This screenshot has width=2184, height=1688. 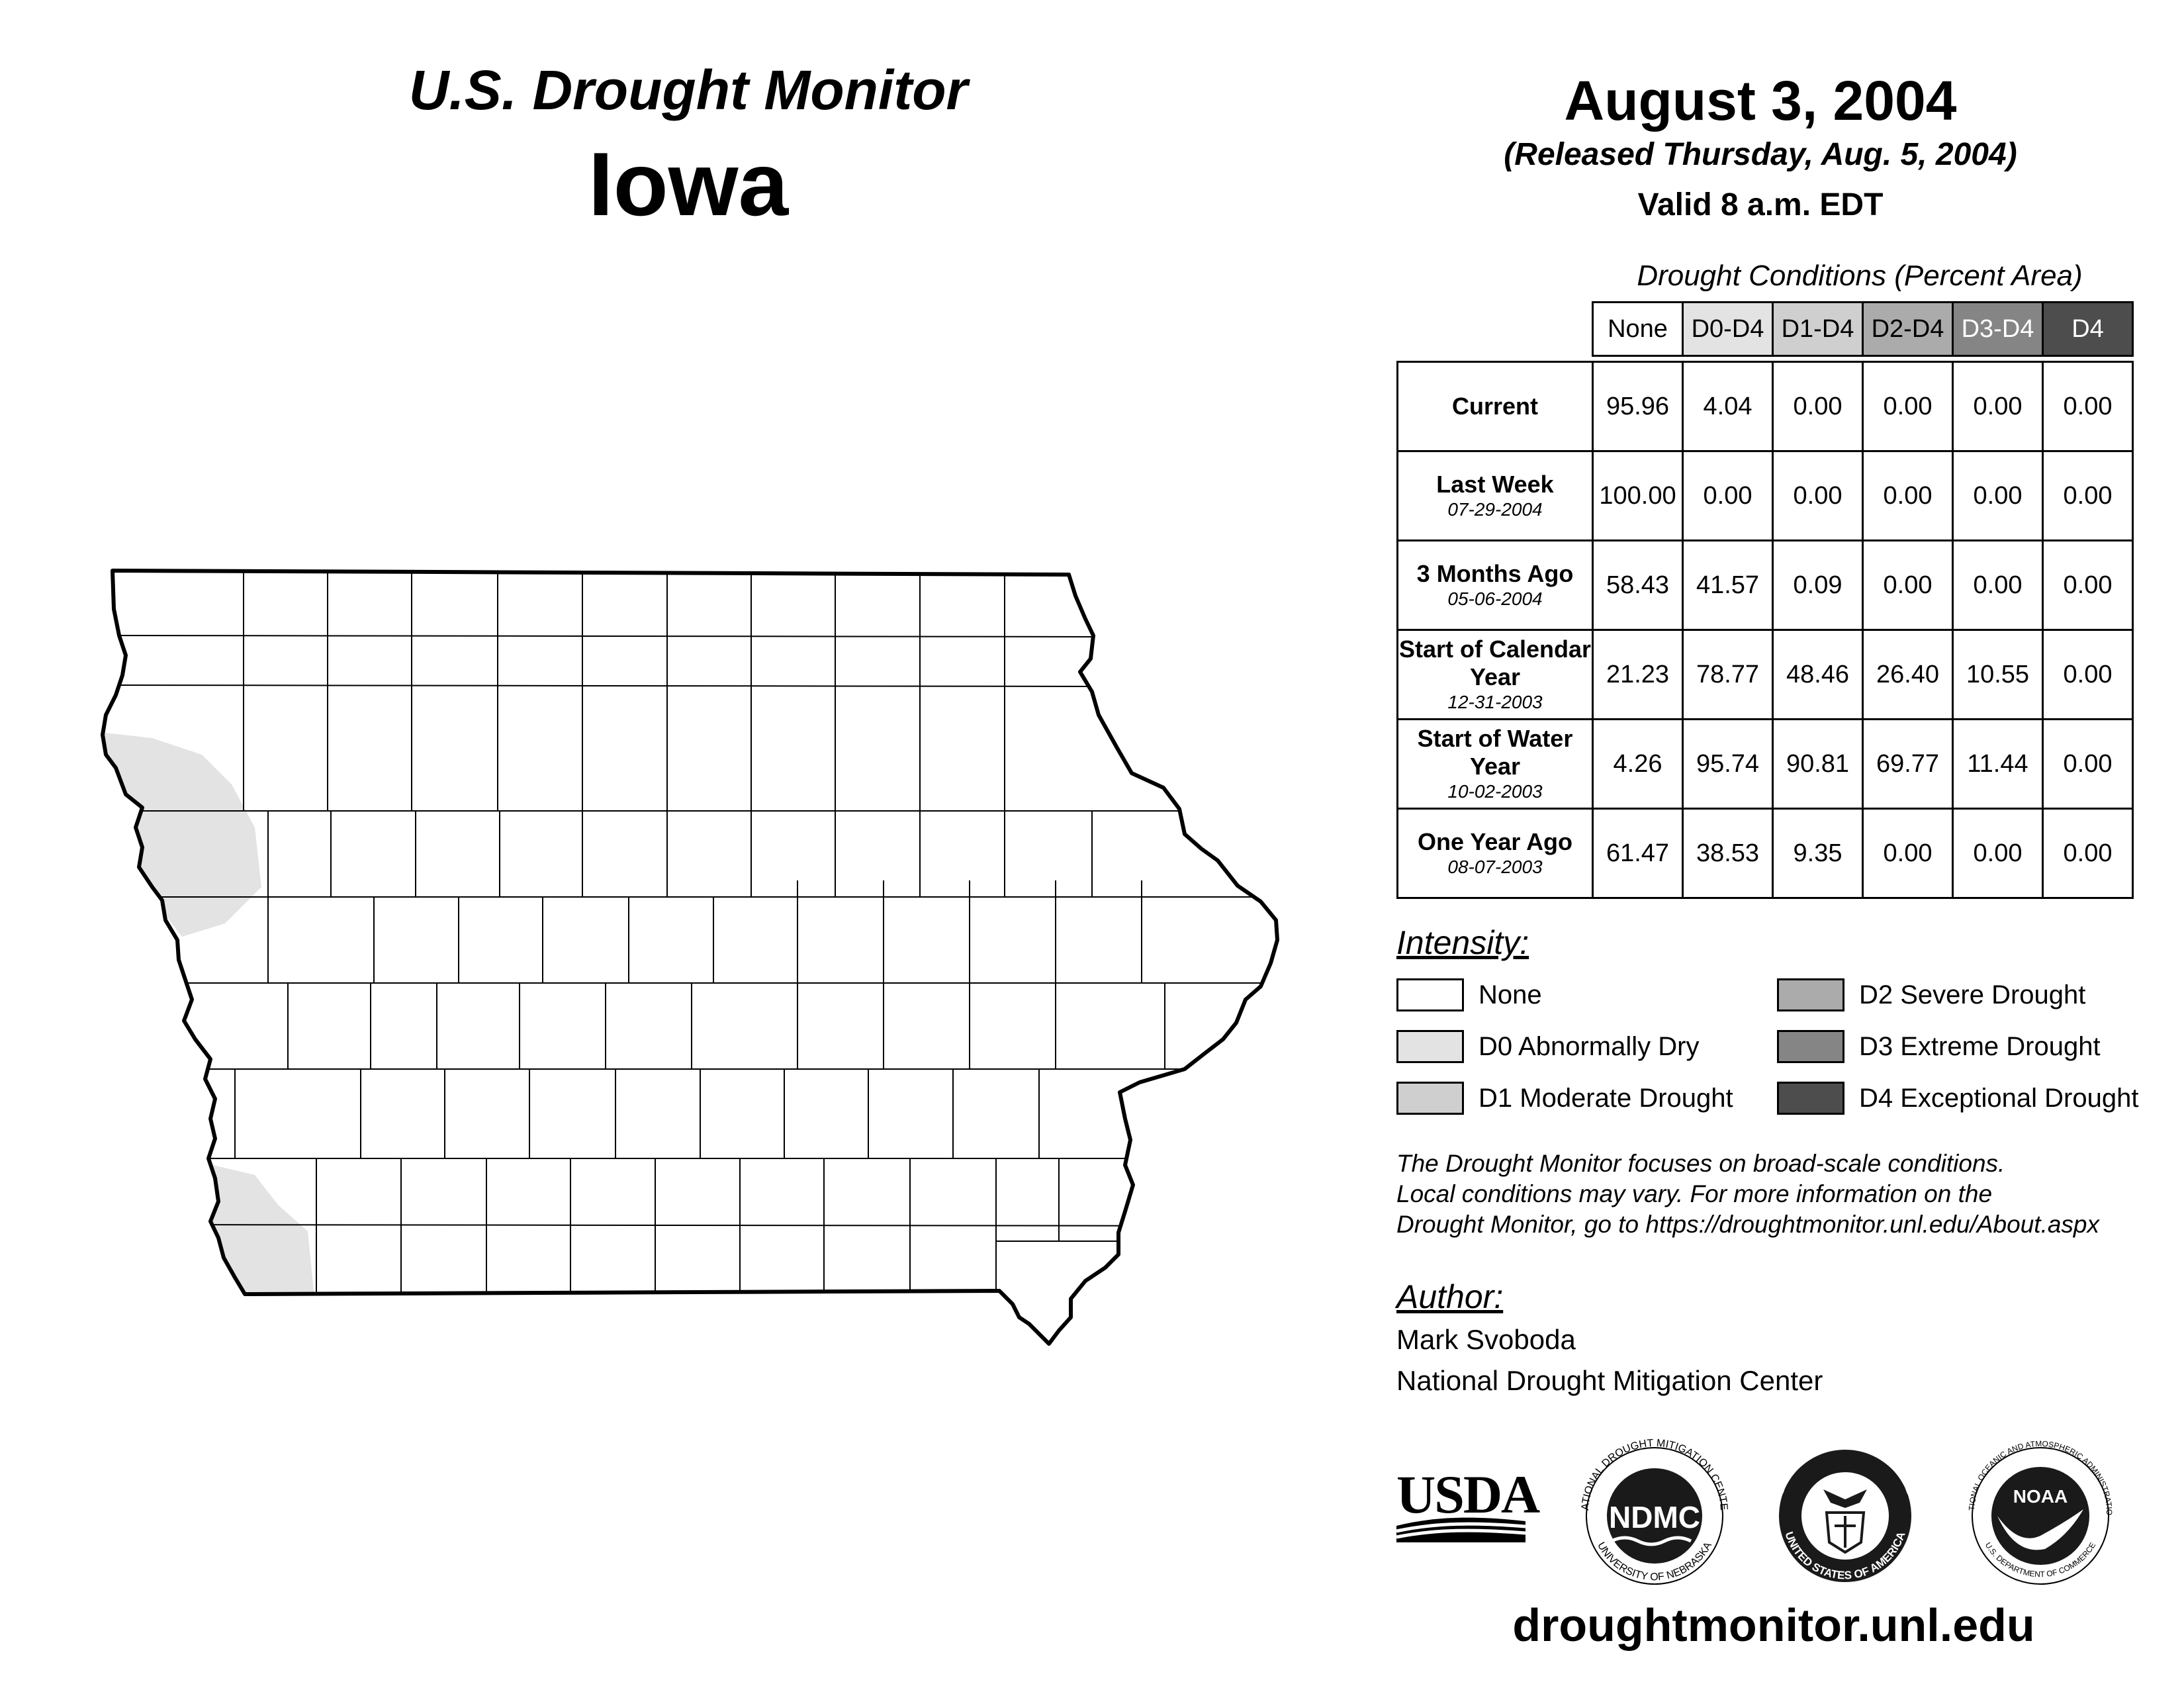 What do you see at coordinates (1638, 853) in the screenshot?
I see `table-cell: 61.47` at bounding box center [1638, 853].